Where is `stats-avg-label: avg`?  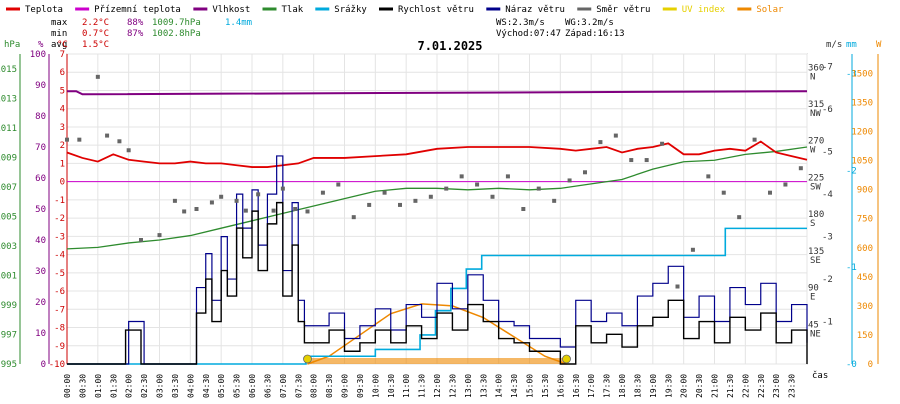
stats-avg-label: avg is located at coordinates (59, 45).